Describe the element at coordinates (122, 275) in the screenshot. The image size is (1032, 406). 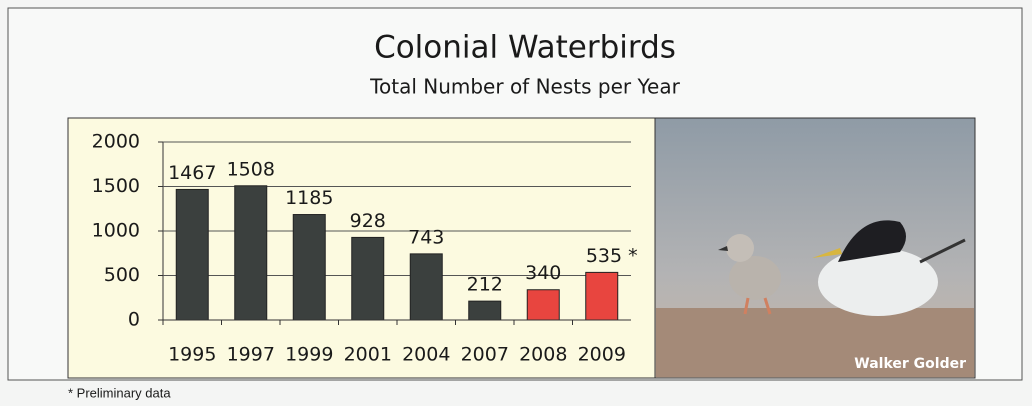
I see `y-tick-label: 500` at that location.